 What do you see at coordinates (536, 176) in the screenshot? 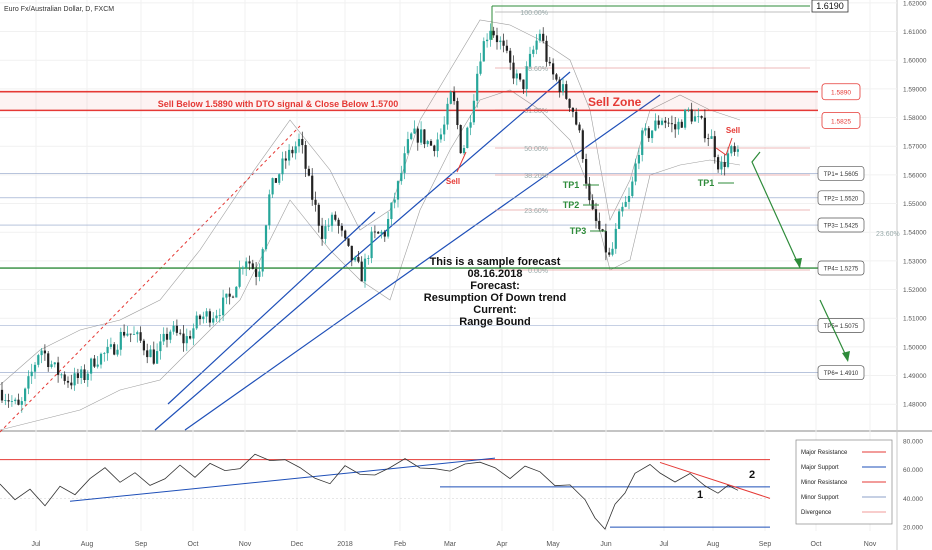
I see `fib-label: 38.20%` at bounding box center [536, 176].